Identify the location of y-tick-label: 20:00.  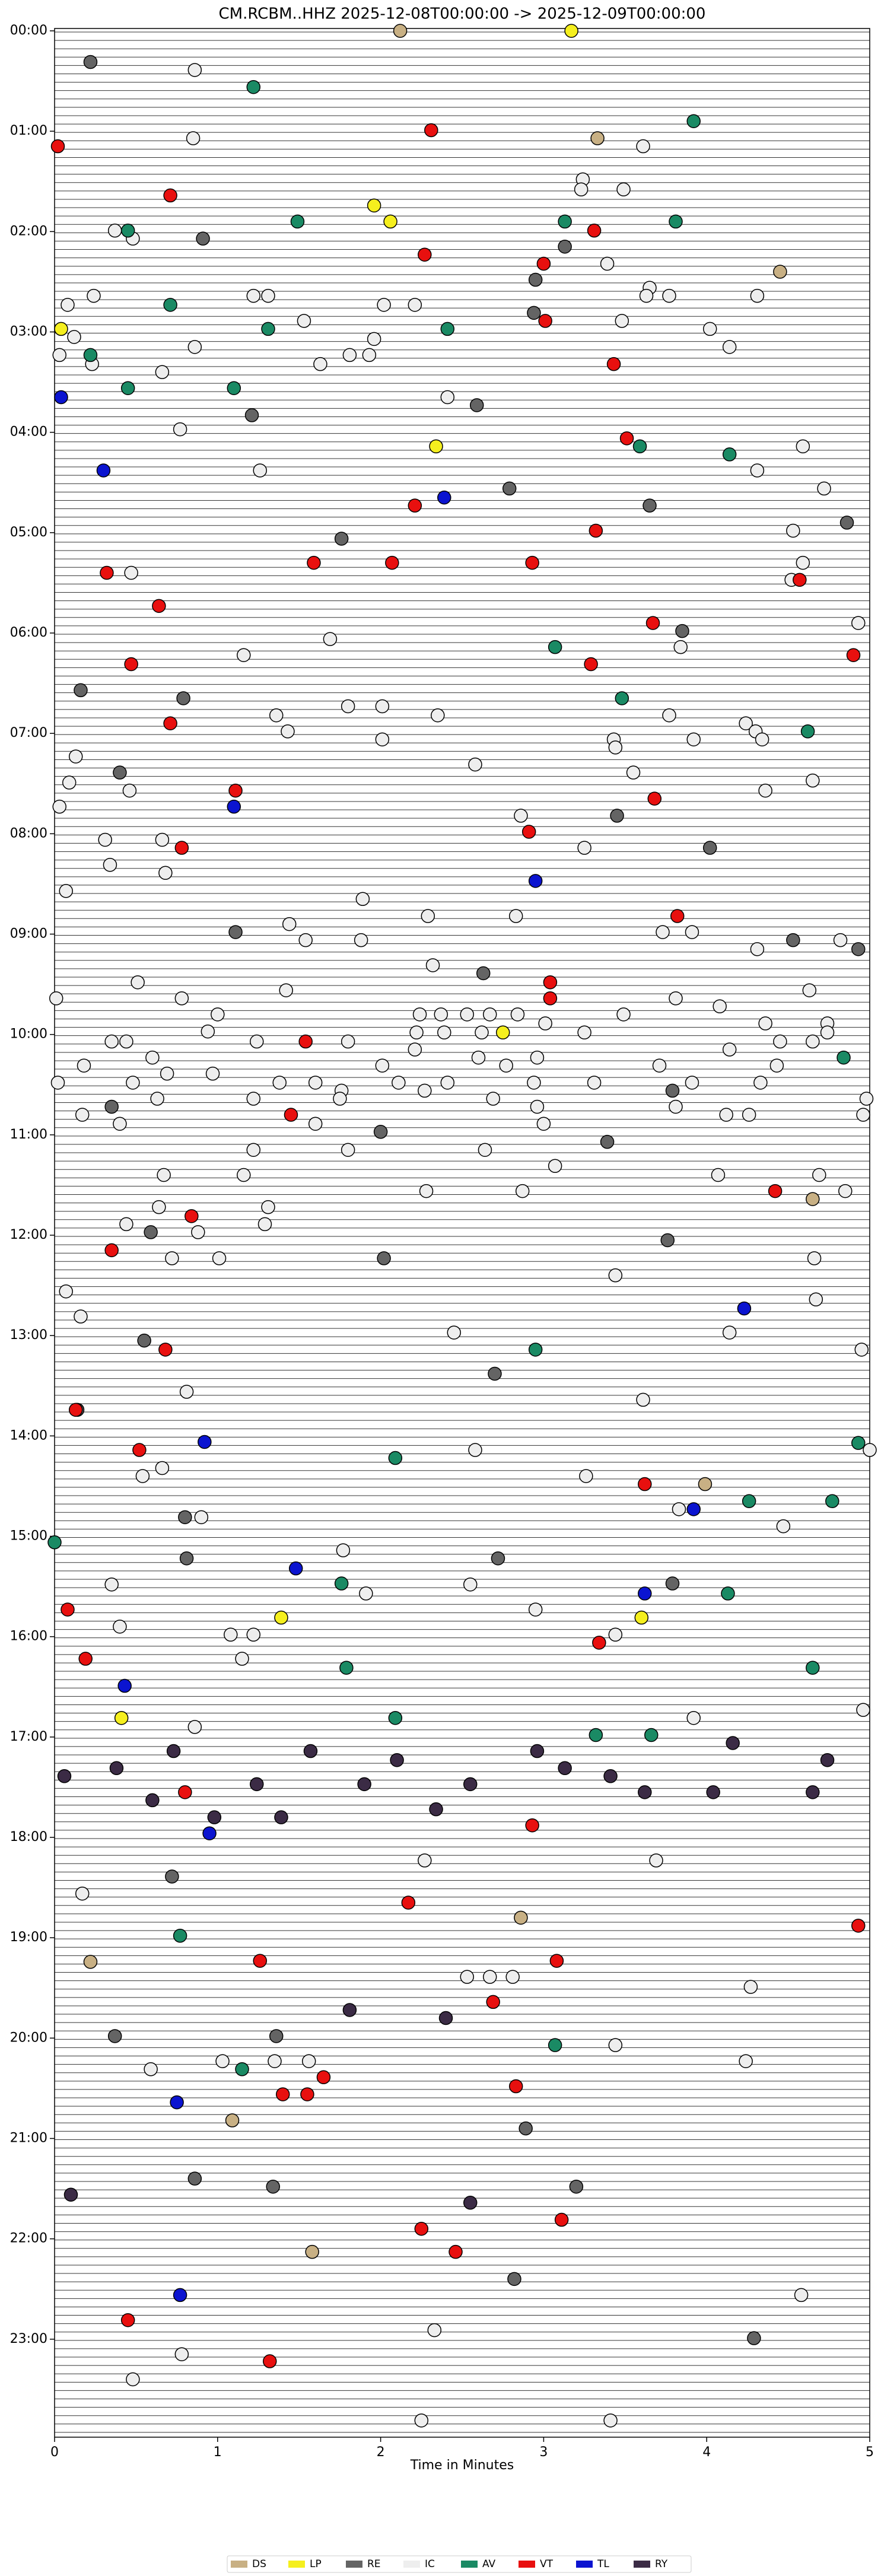
(28, 2037).